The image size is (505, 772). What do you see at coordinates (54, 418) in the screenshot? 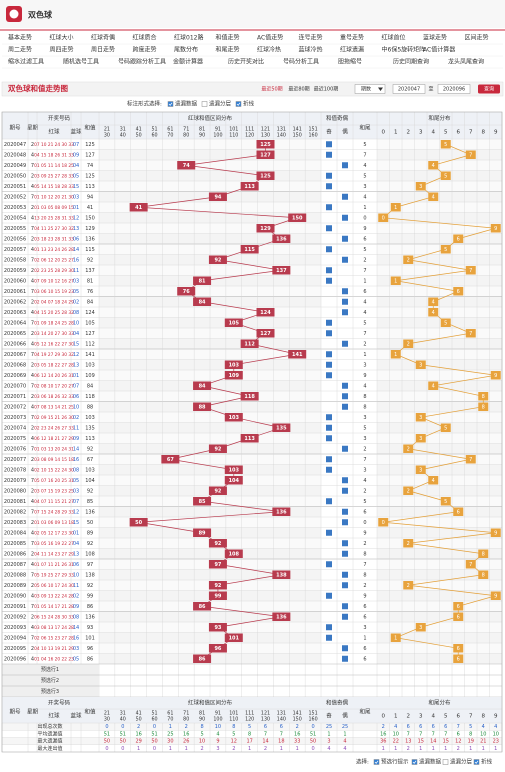
I see `red-balls: 02 09 15 21 26 30` at bounding box center [54, 418].